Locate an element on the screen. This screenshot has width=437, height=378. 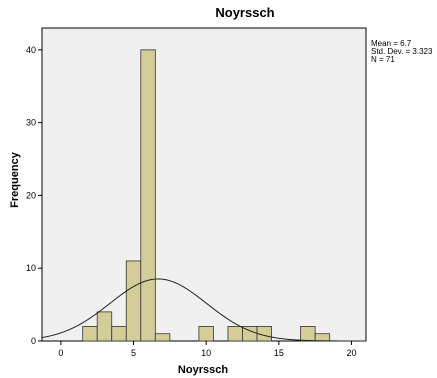
x-tick-label: 5 is located at coordinates (133, 353).